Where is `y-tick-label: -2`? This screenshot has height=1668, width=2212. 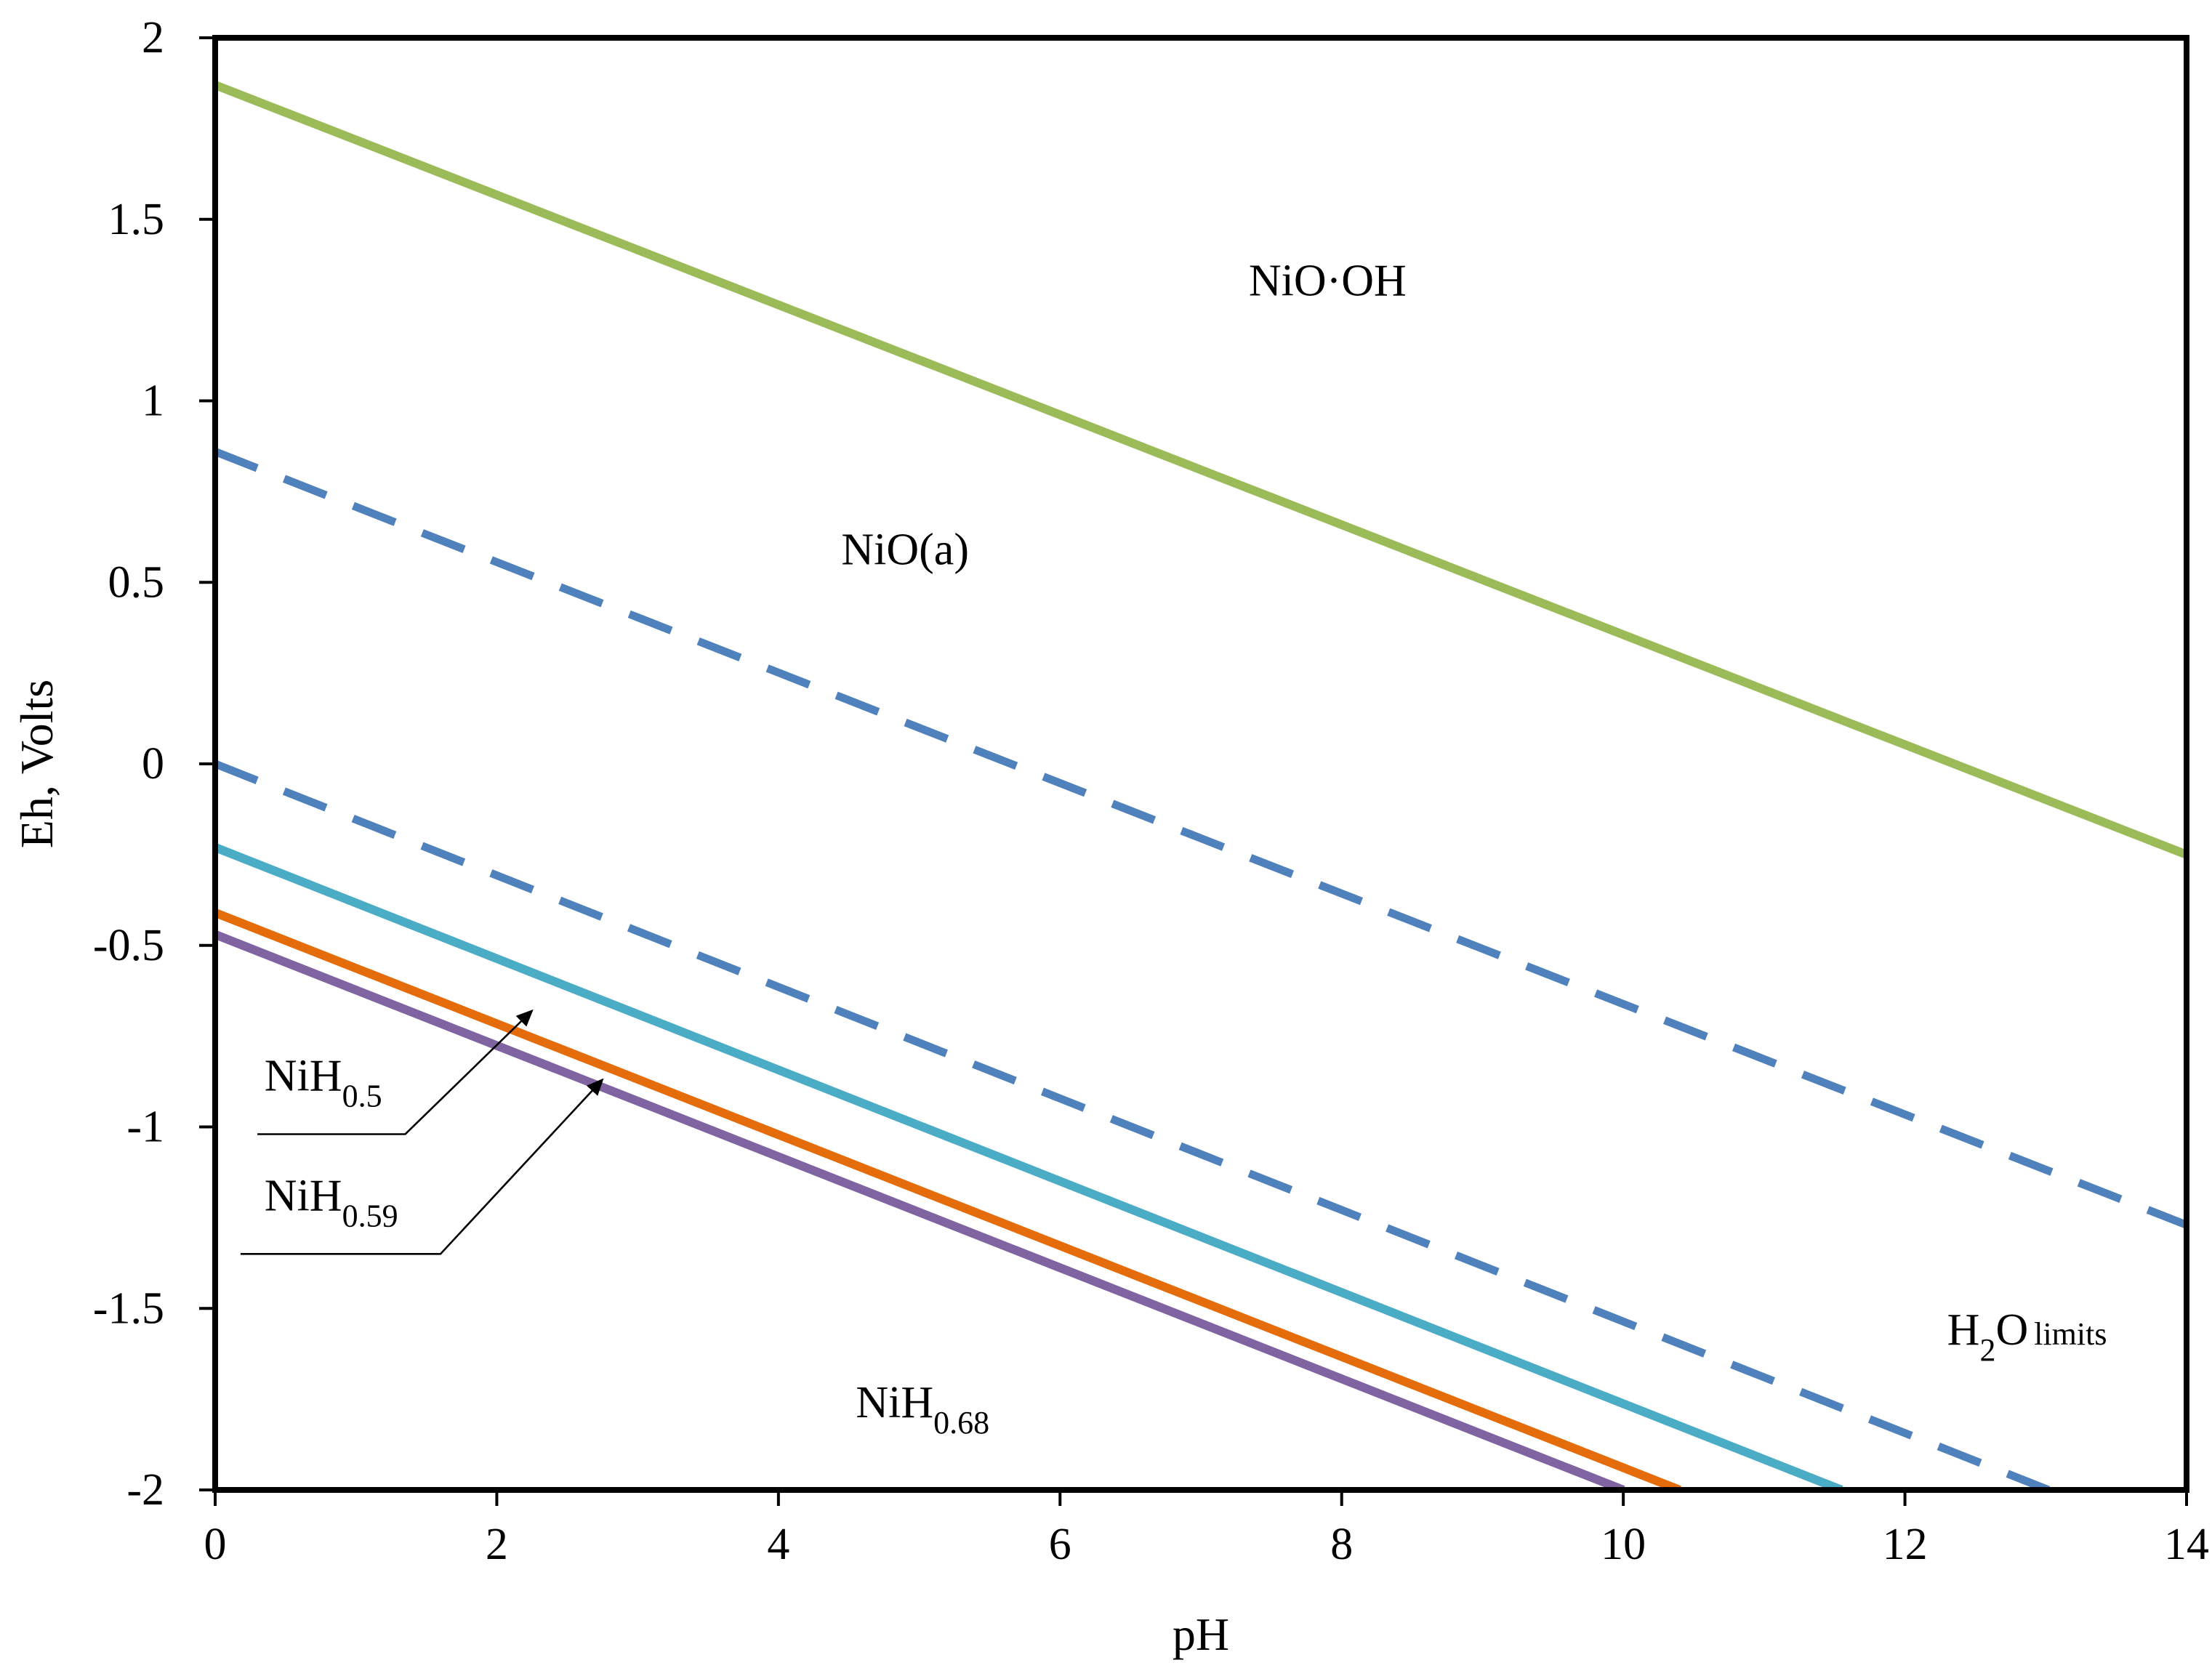
y-tick-label: -2 is located at coordinates (145, 1490).